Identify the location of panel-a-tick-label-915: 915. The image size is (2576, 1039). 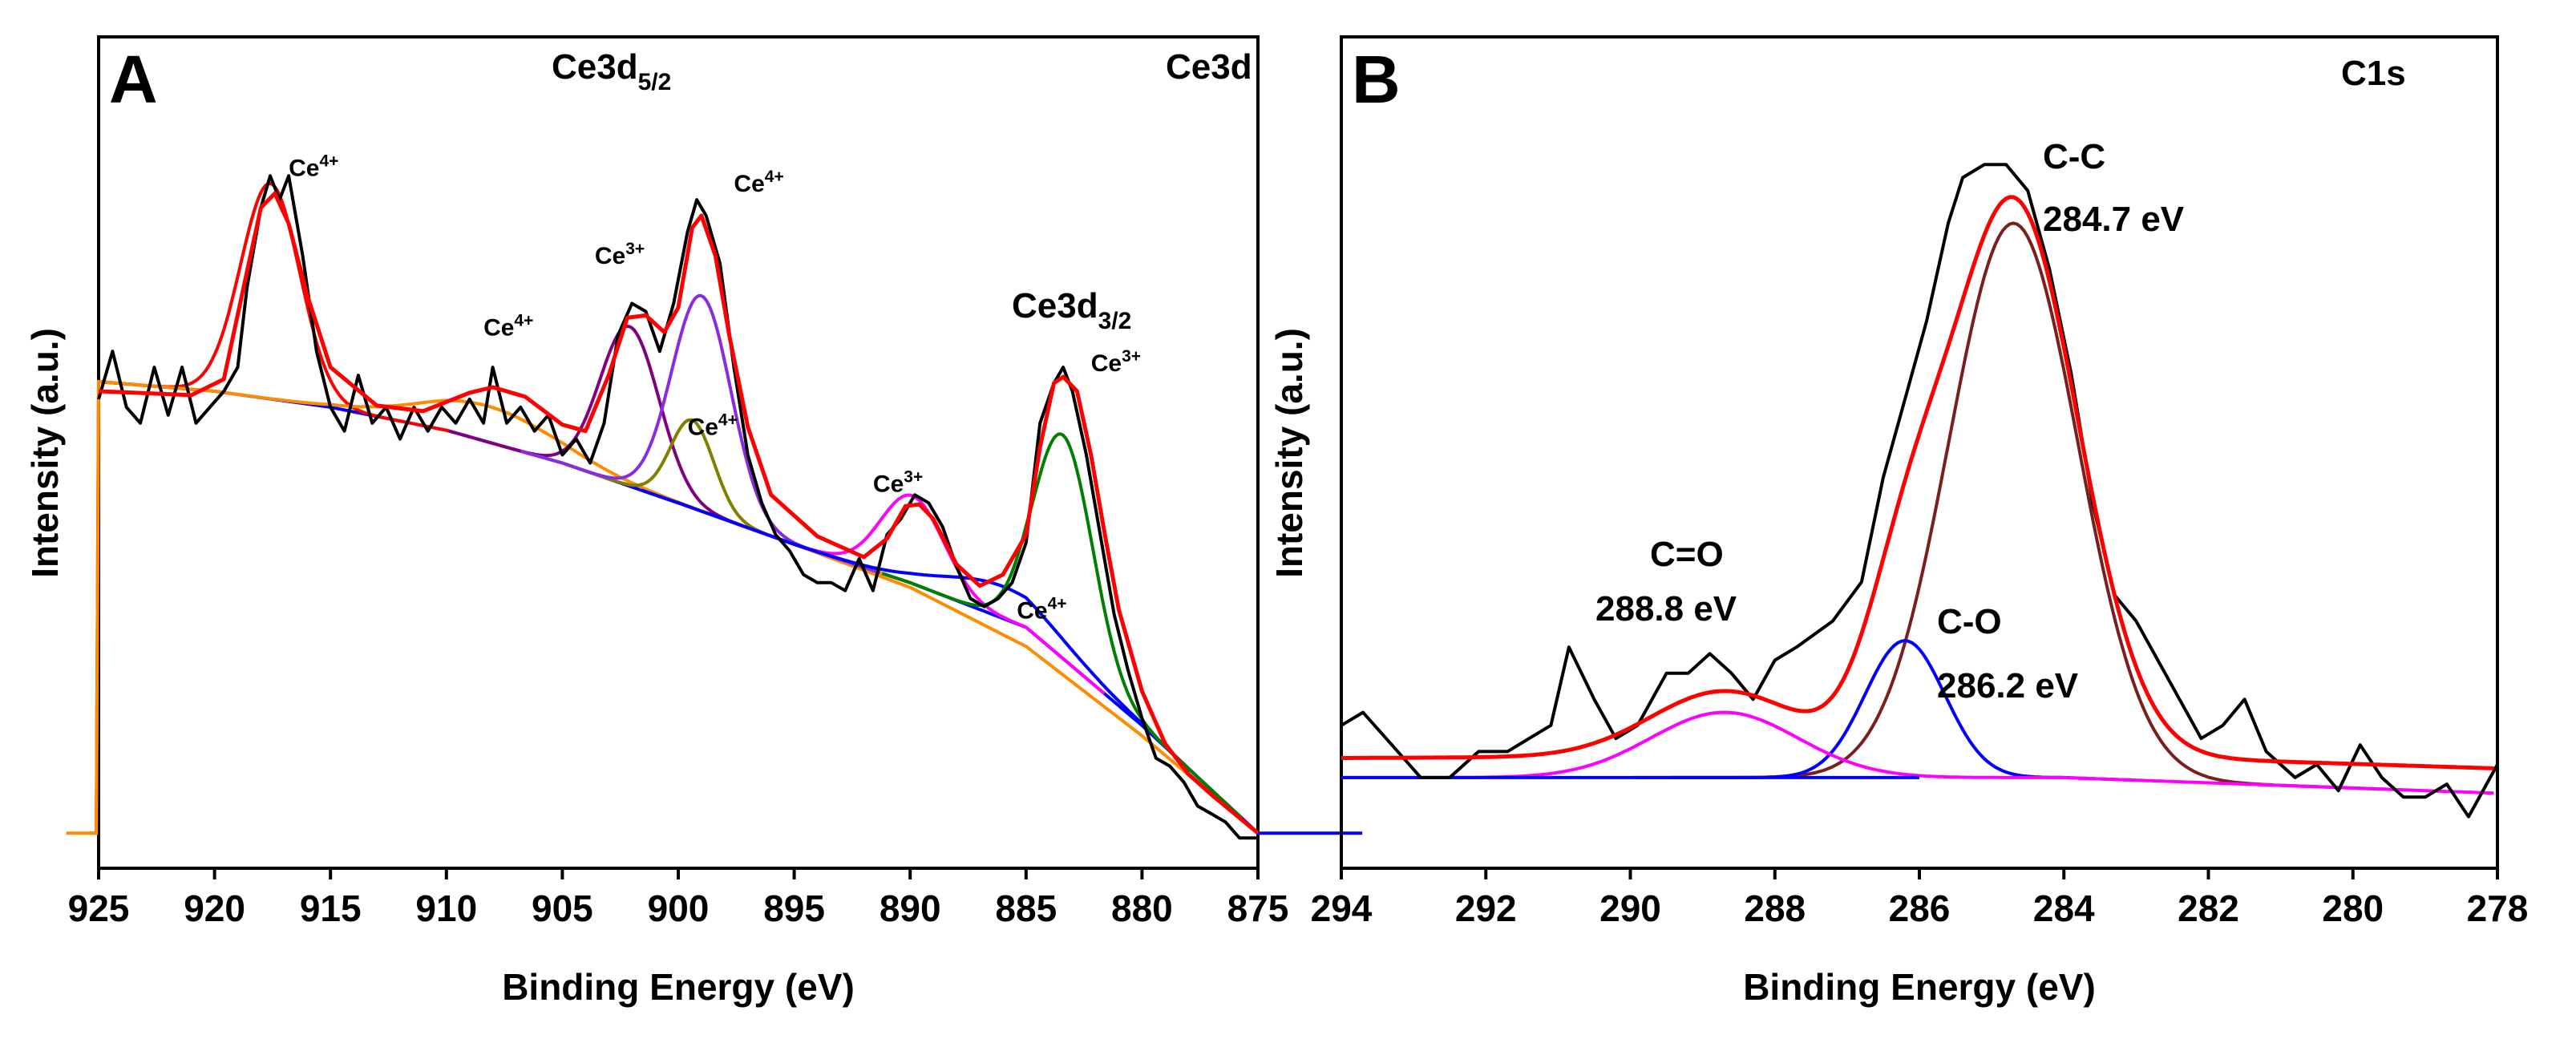
(331, 908).